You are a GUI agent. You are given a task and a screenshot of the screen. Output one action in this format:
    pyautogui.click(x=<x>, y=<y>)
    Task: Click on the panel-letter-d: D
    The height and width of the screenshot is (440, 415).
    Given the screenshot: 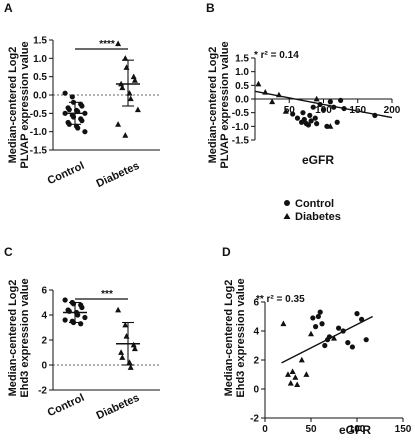 What is the action you would take?
    pyautogui.click(x=226, y=252)
    